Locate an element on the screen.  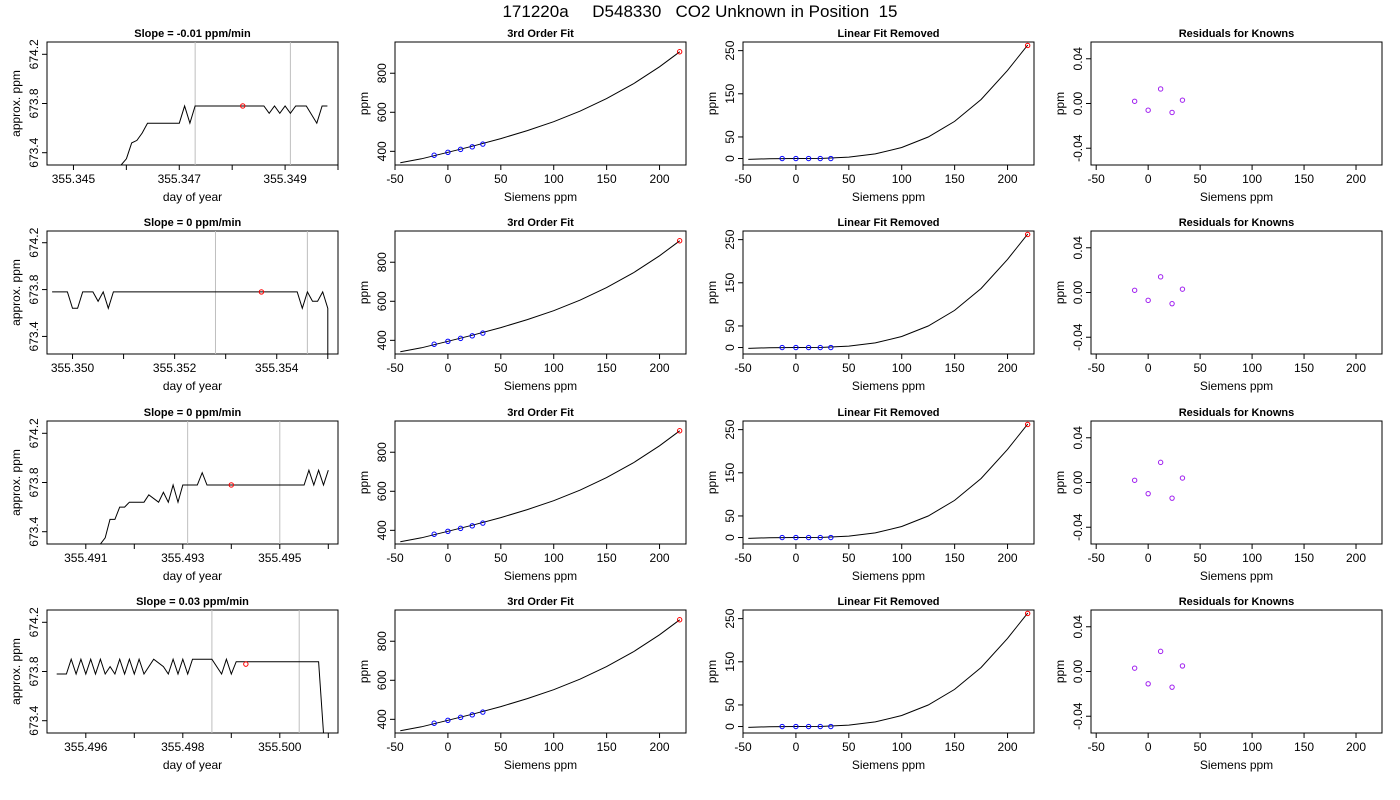
chart-title: Slope = -0.01 ppm/min is located at coordinates (192, 34).